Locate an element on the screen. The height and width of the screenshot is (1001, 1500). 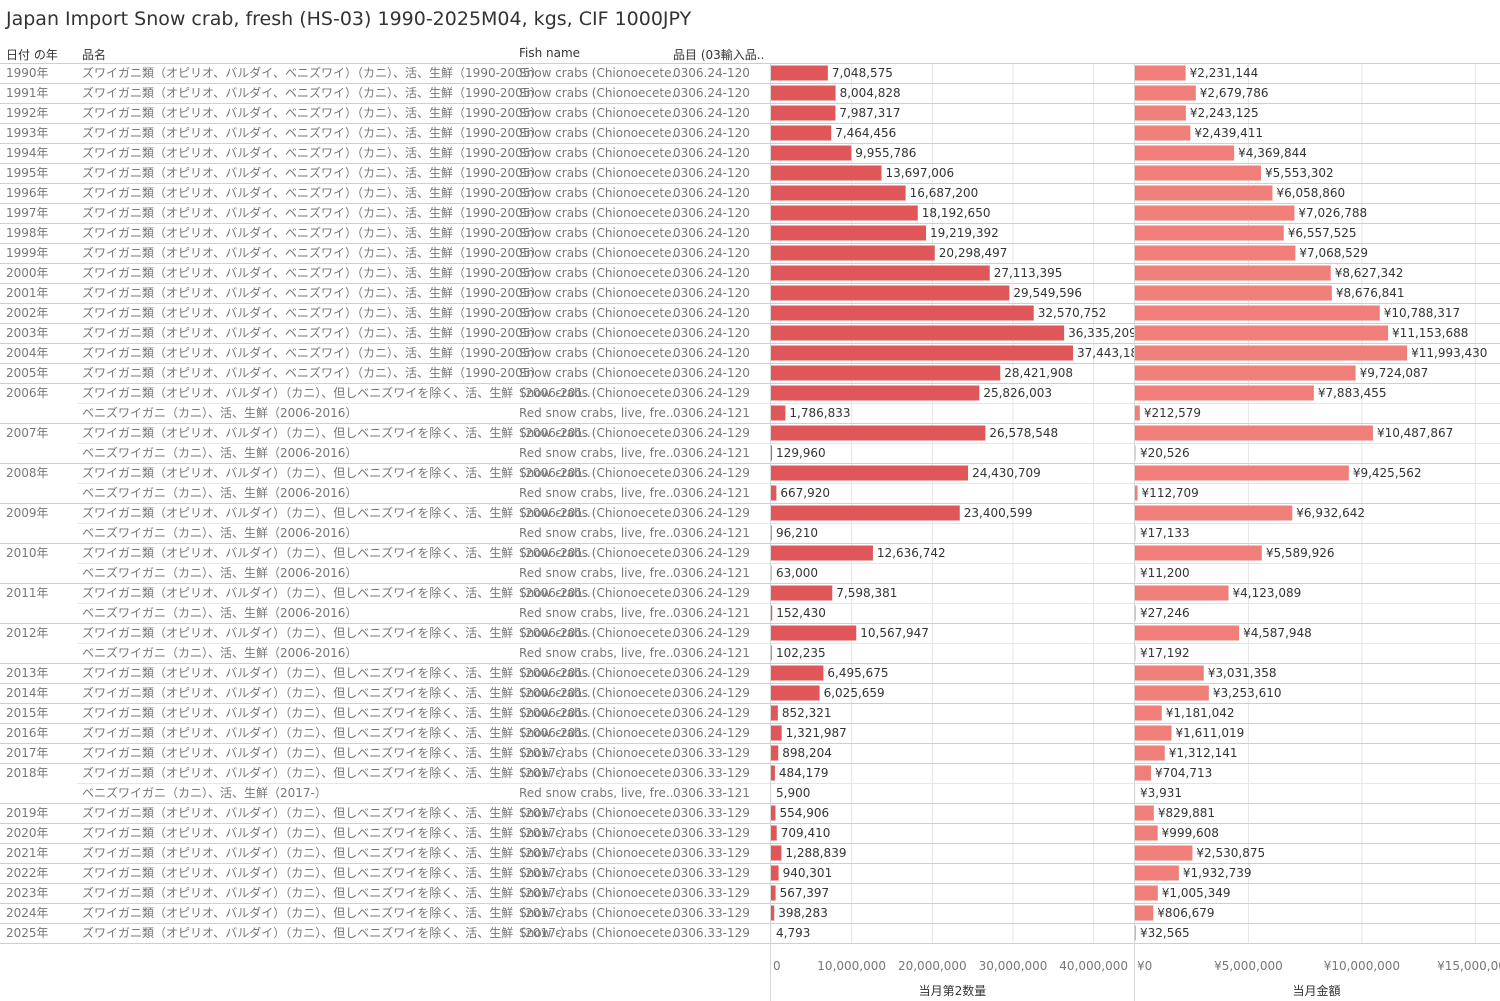
bar-label-value: ¥11,153,688 is located at coordinates (1430, 333).